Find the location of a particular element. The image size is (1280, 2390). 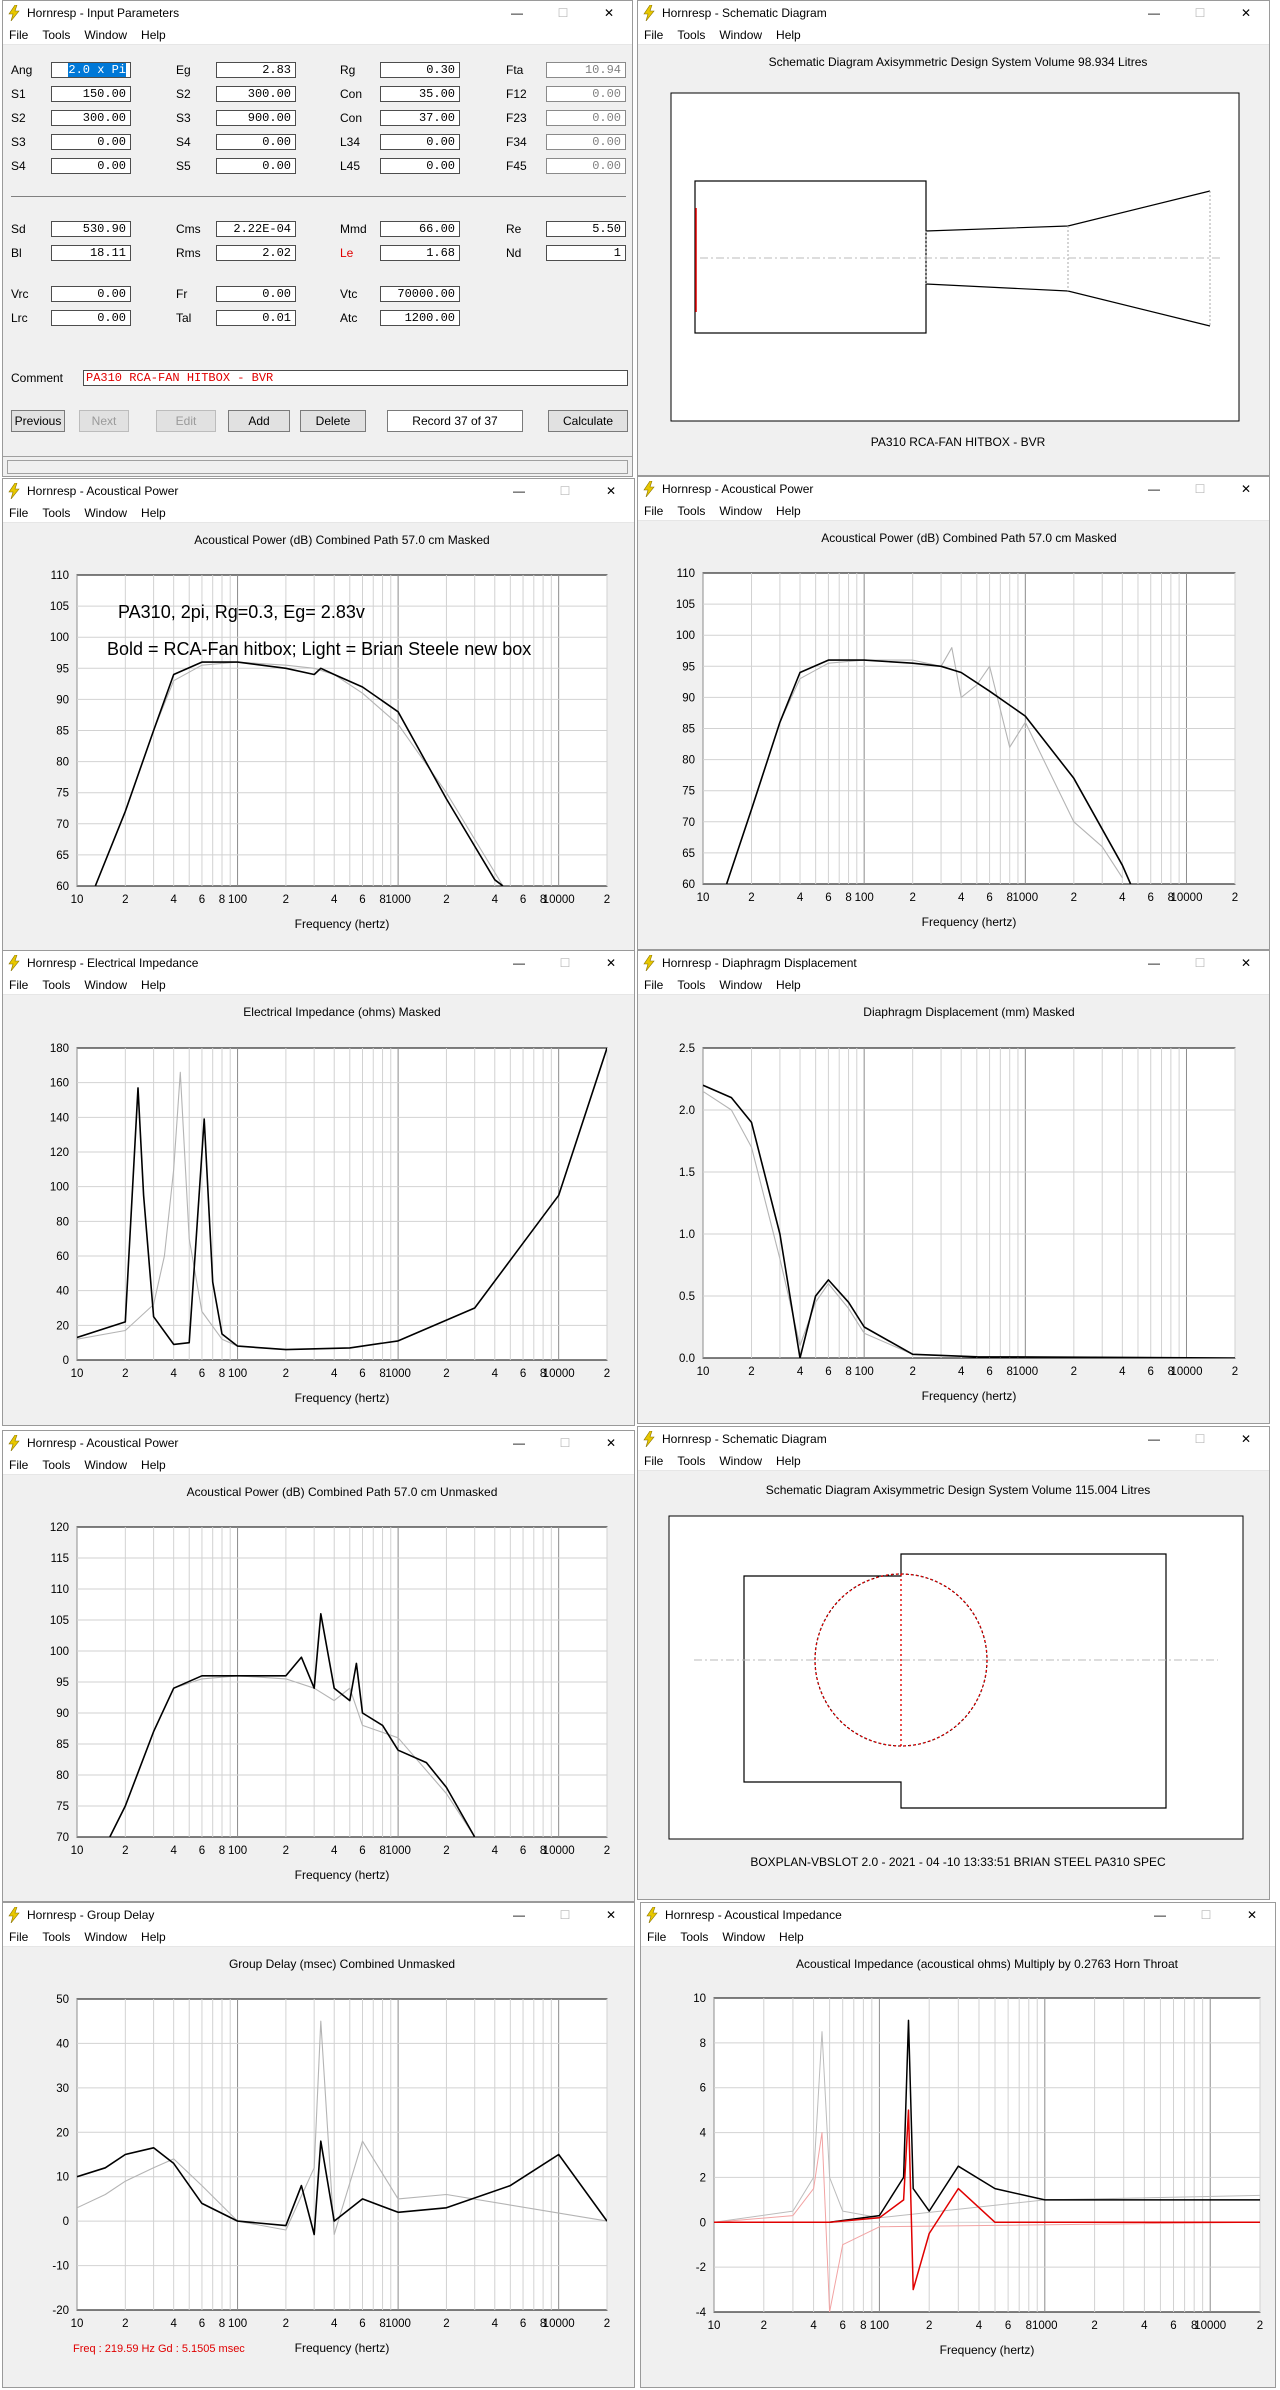

next-button: Next is located at coordinates (104, 421).